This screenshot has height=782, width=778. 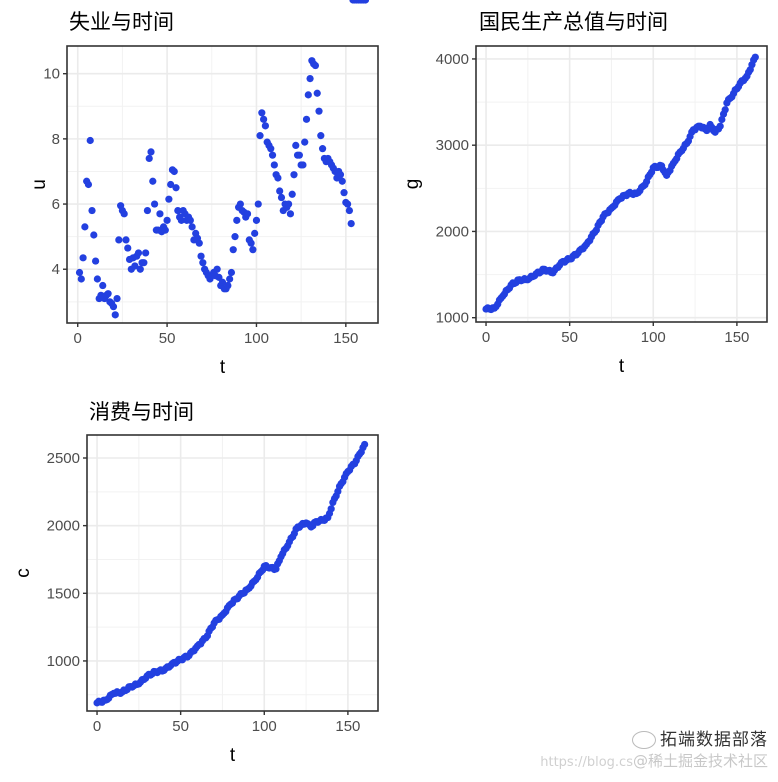 I want to click on svg-text: 1500, so click(x=63, y=593).